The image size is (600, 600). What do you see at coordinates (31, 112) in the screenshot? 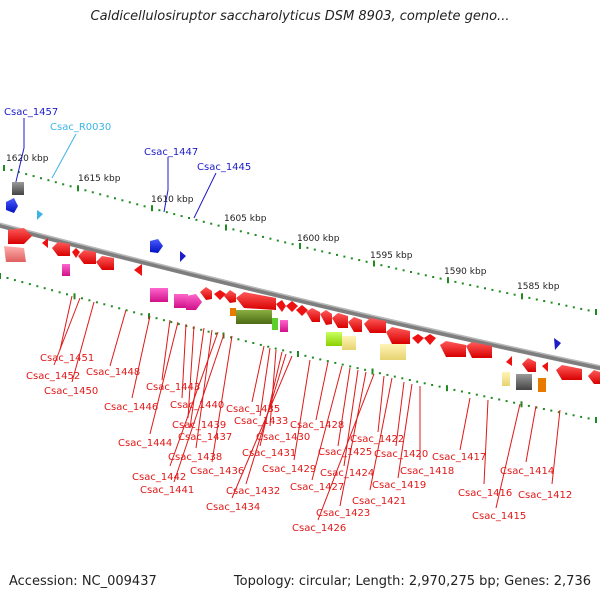
I see `gene-label-csac-1457: Csac_1457` at bounding box center [31, 112].